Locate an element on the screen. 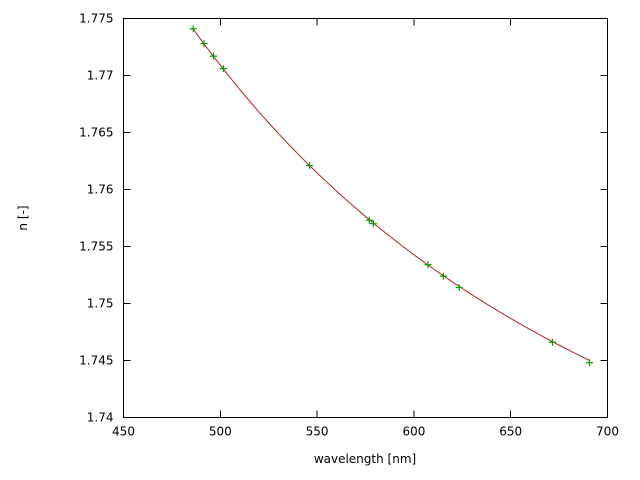  y-tick-label: 1.75 is located at coordinates (100, 304).